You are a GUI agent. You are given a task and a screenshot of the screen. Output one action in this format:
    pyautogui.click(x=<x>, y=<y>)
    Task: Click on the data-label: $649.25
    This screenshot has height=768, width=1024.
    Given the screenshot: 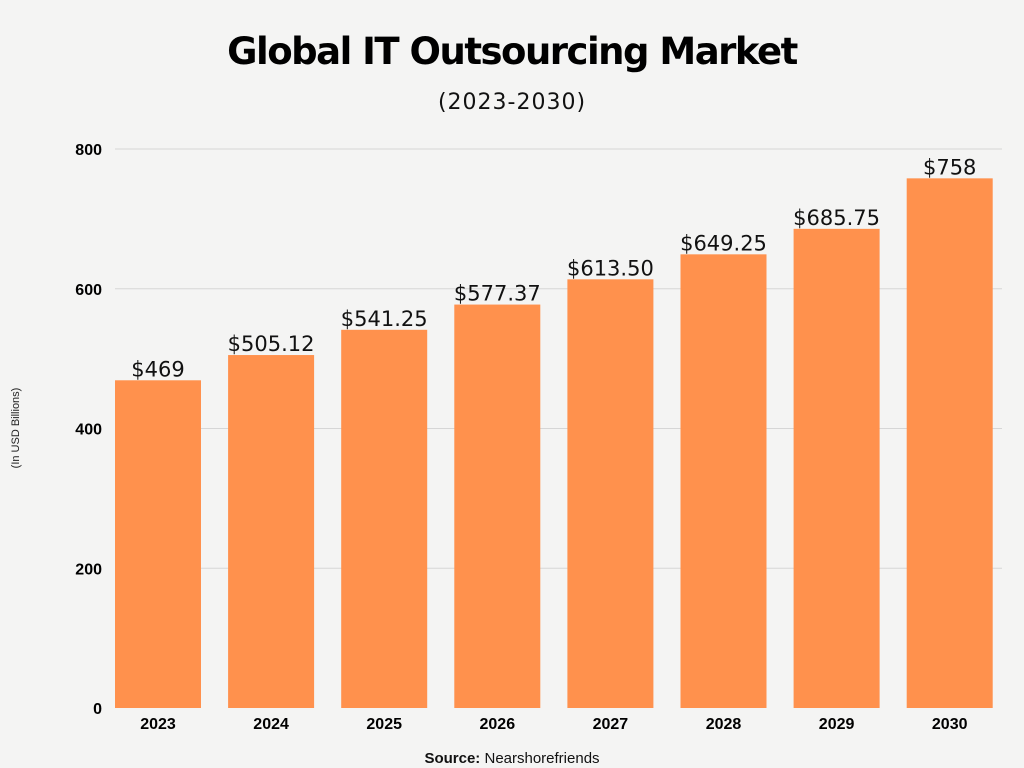 What is the action you would take?
    pyautogui.click(x=723, y=243)
    